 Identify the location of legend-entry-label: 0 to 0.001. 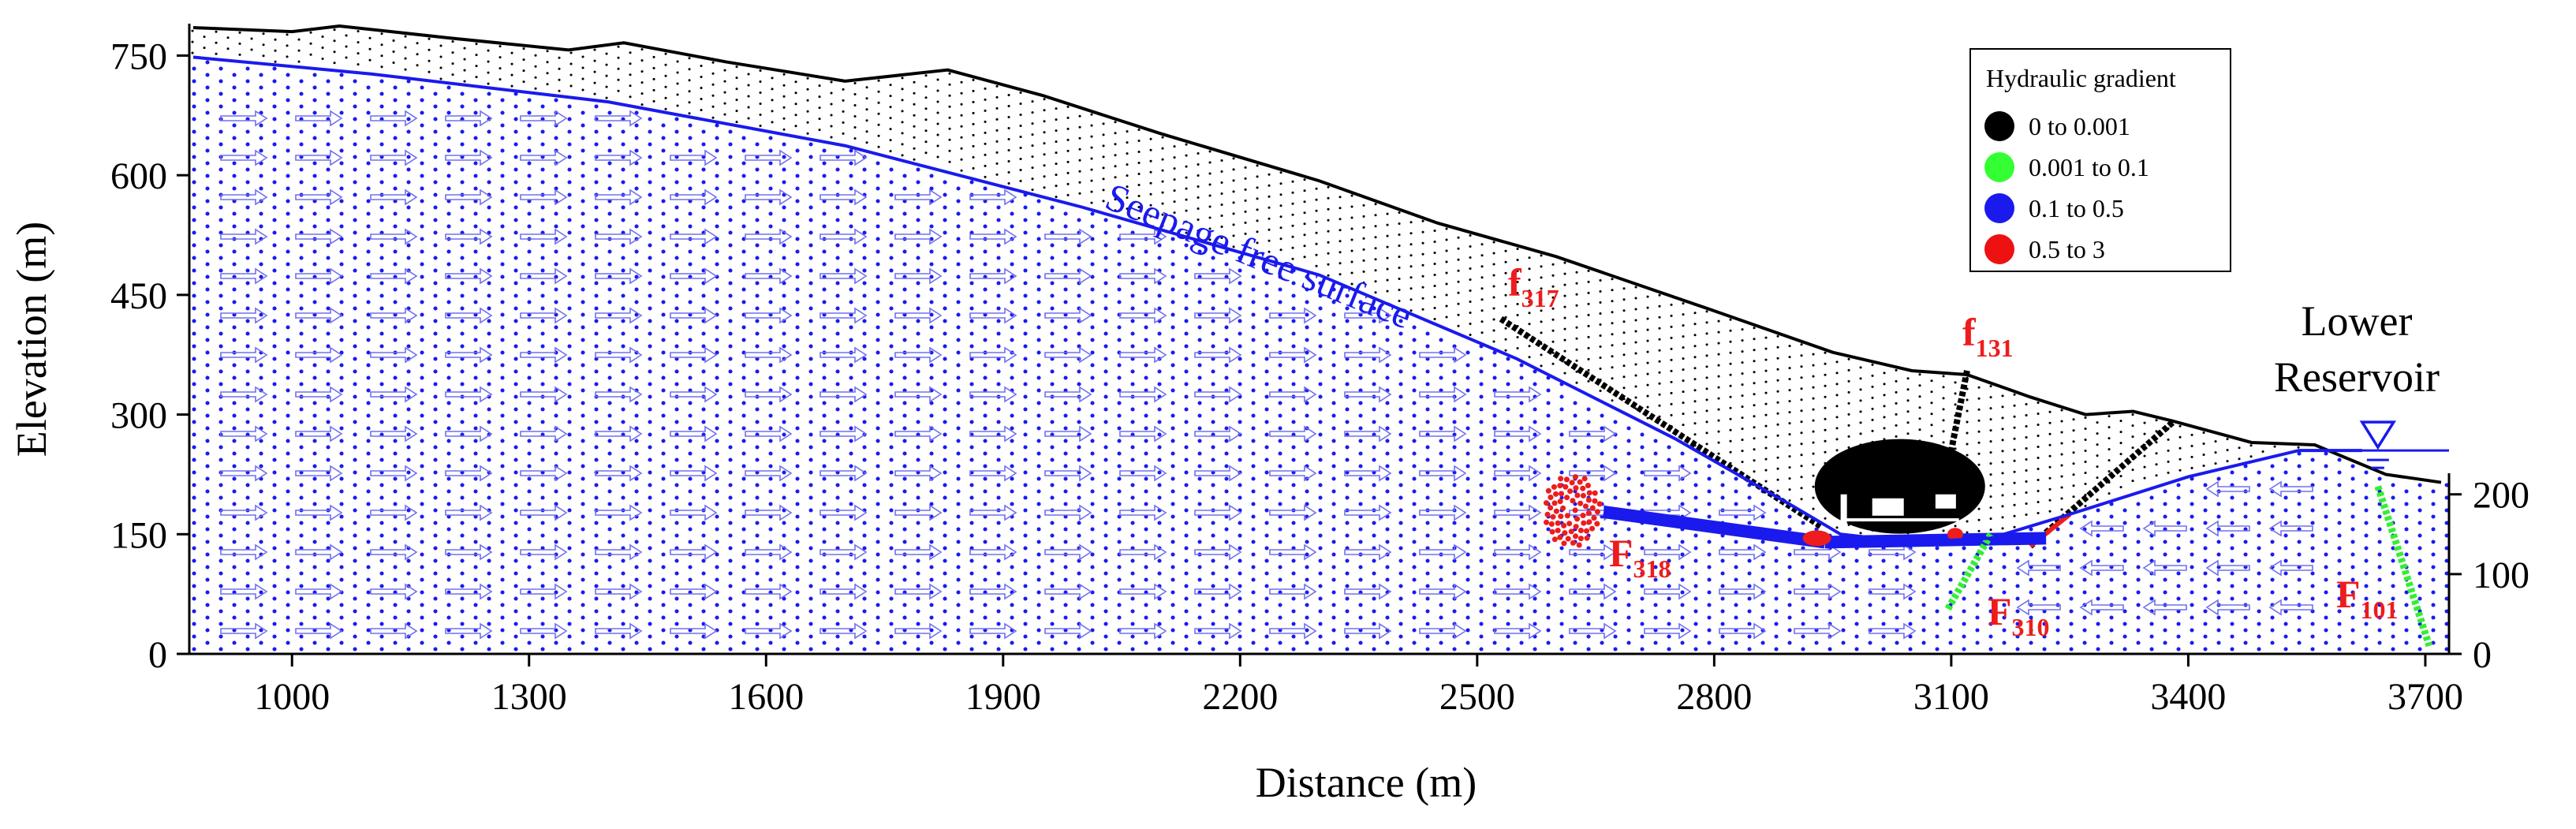
(2079, 126).